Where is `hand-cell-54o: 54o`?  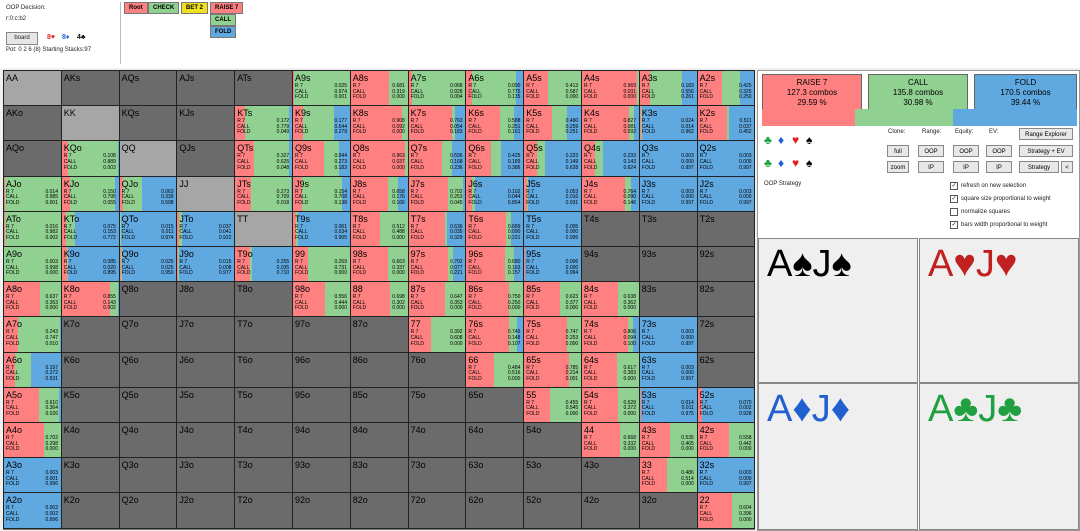 hand-cell-54o: 54o is located at coordinates (552, 440).